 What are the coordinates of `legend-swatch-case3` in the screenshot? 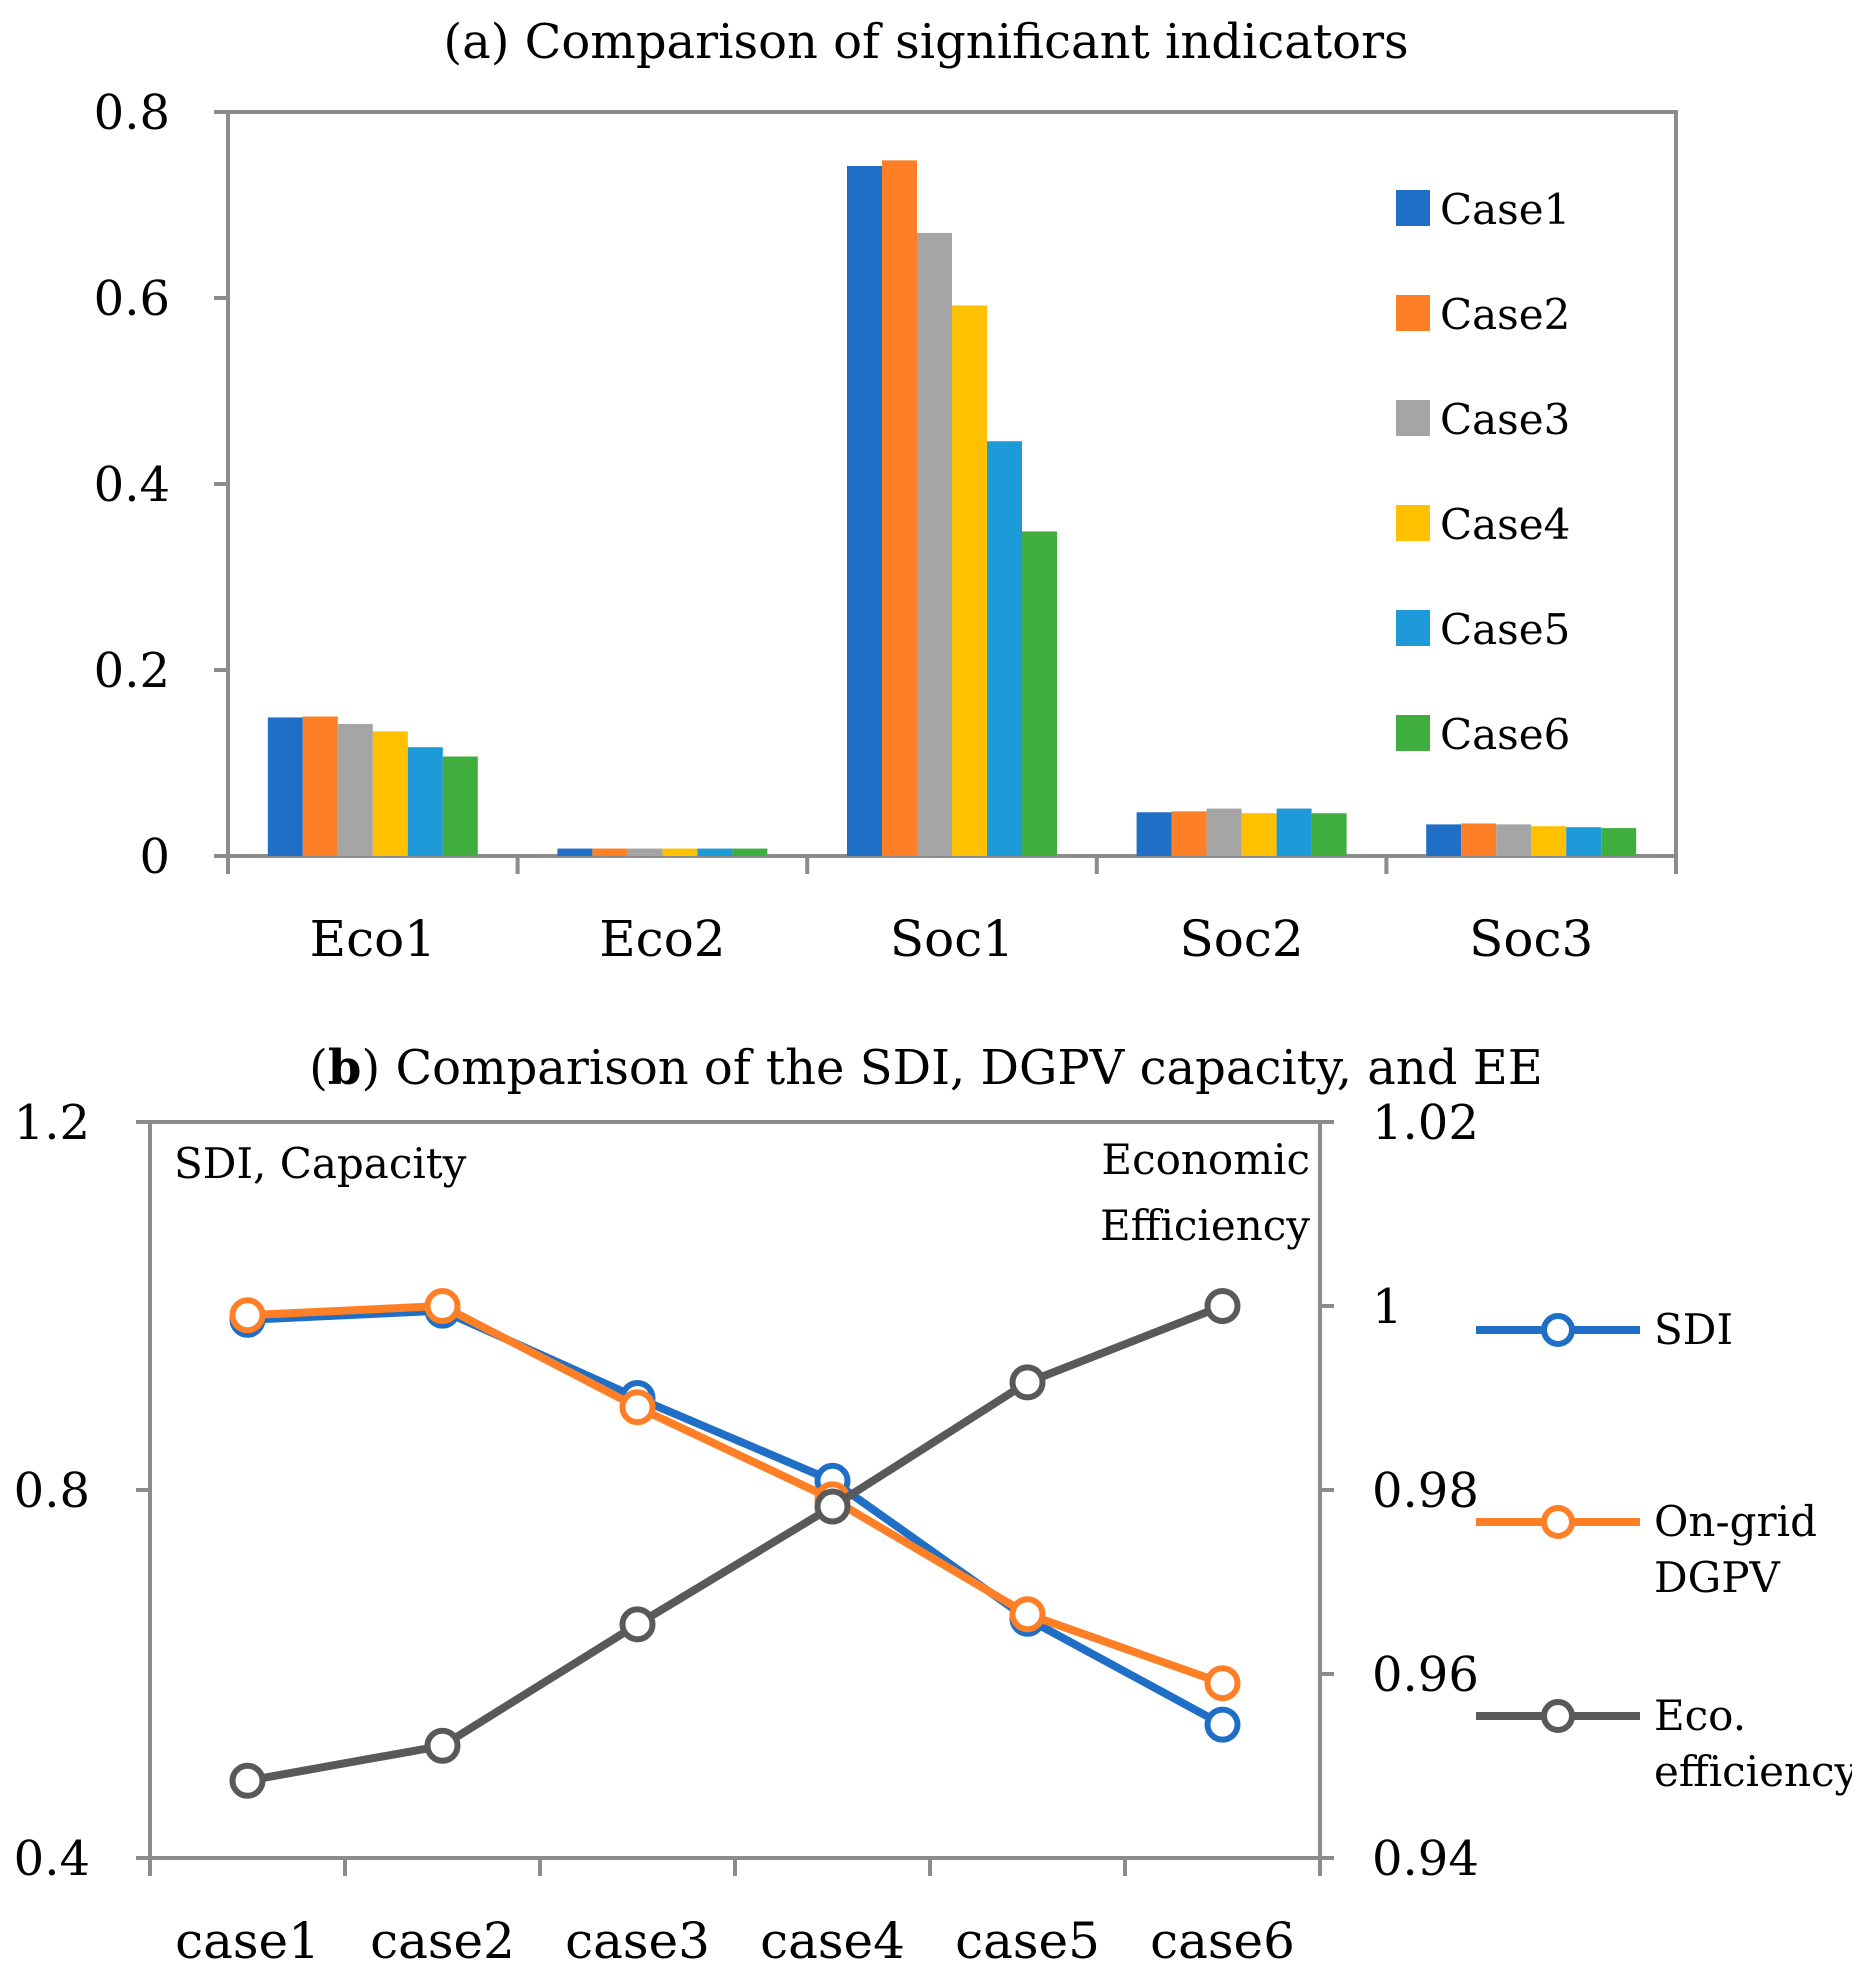 It's located at (1413, 418).